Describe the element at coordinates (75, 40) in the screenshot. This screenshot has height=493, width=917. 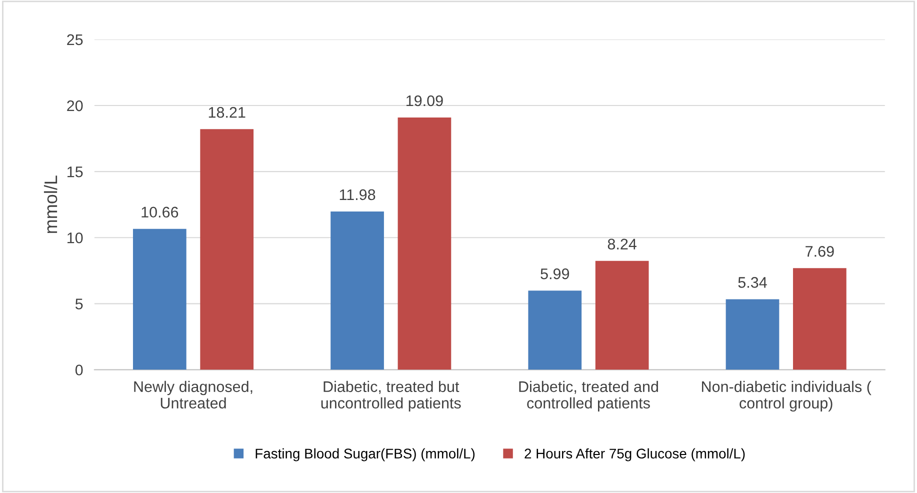
I see `y-tick-label: 25` at that location.